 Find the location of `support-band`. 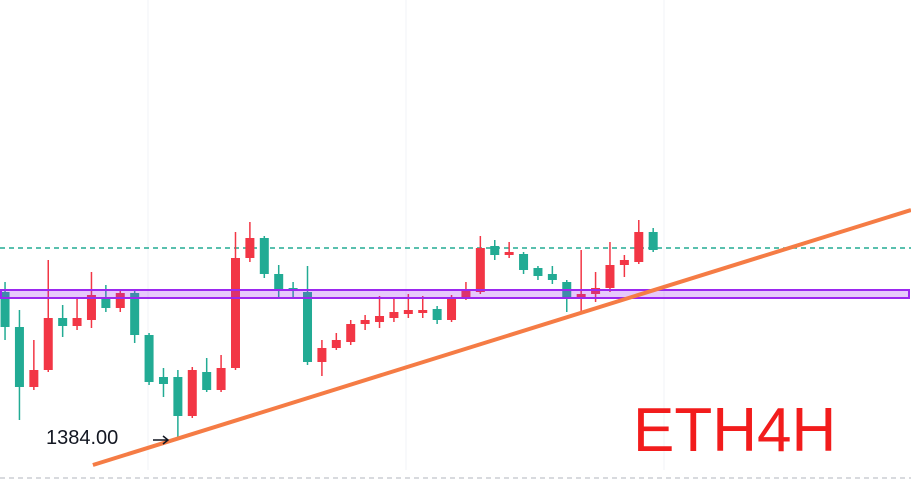

support-band is located at coordinates (455, 294).